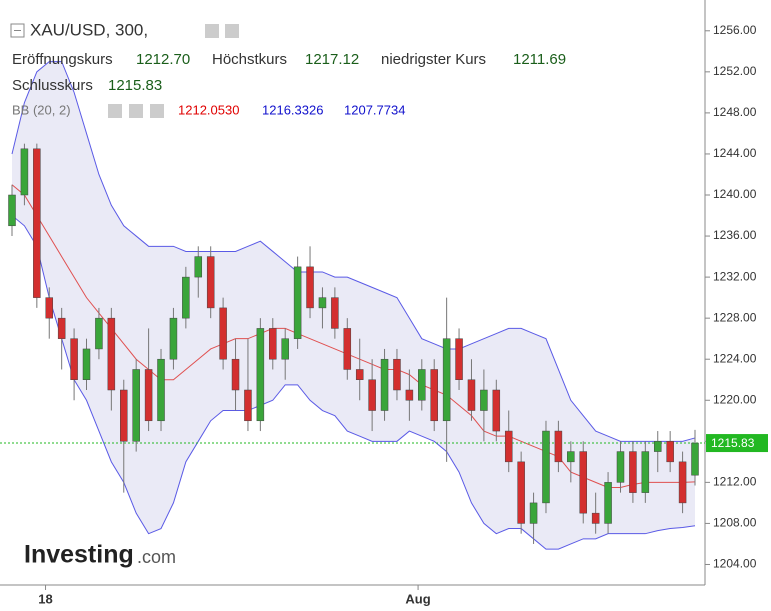 This screenshot has height=611, width=771. What do you see at coordinates (79, 555) in the screenshot?
I see `logo: Investing` at bounding box center [79, 555].